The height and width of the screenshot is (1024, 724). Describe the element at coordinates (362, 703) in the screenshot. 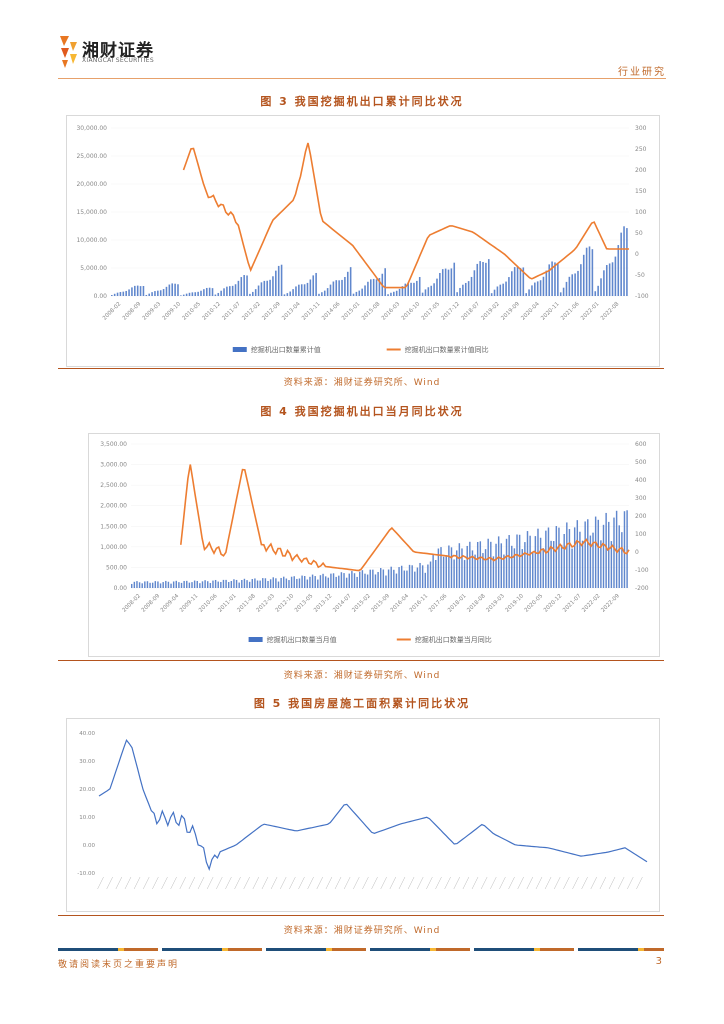

I see `figure-5-title: 图 5 我国房屋施工面积累计同比状况` at that location.